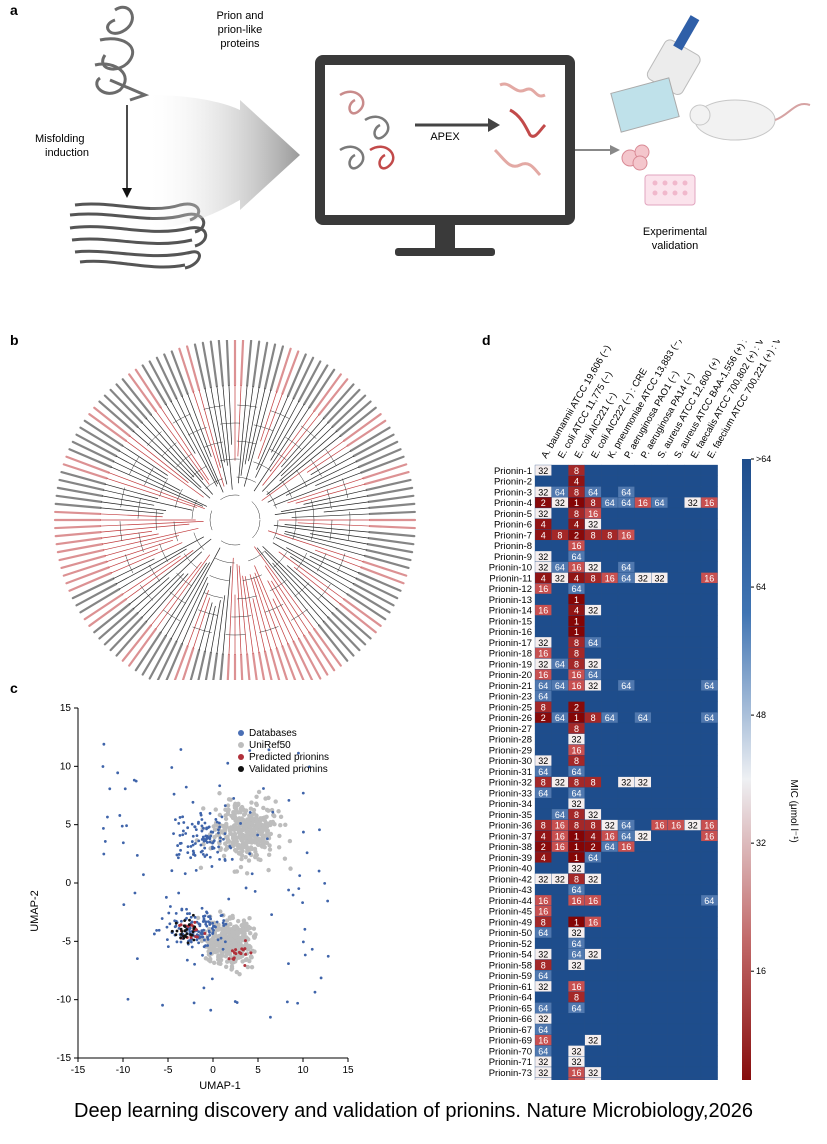 The width and height of the screenshot is (827, 1144). What do you see at coordinates (593, 578) in the screenshot?
I see `heatmap-cell-value: 8` at bounding box center [593, 578].